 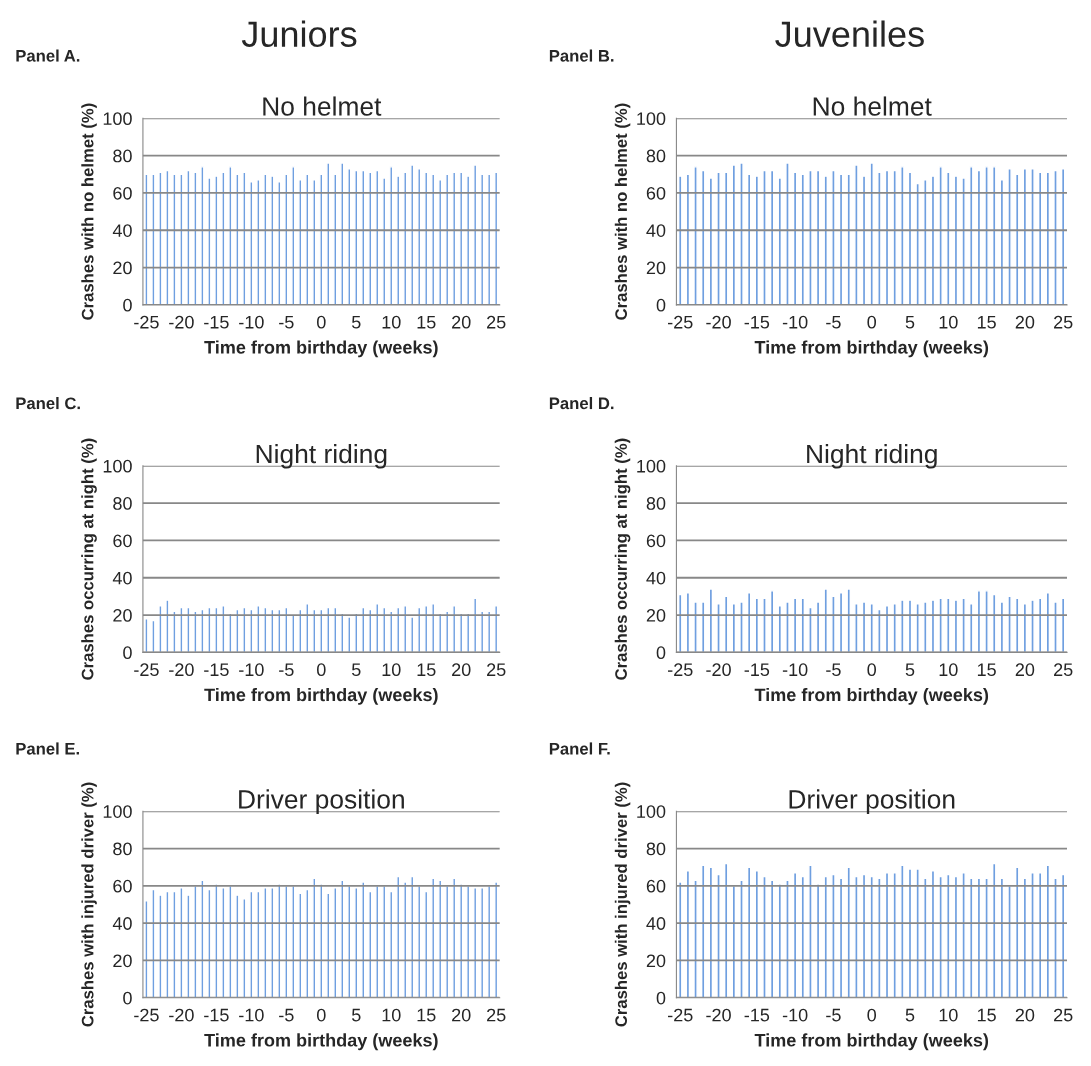 I want to click on y-tick-label: 0, so click(x=127, y=998).